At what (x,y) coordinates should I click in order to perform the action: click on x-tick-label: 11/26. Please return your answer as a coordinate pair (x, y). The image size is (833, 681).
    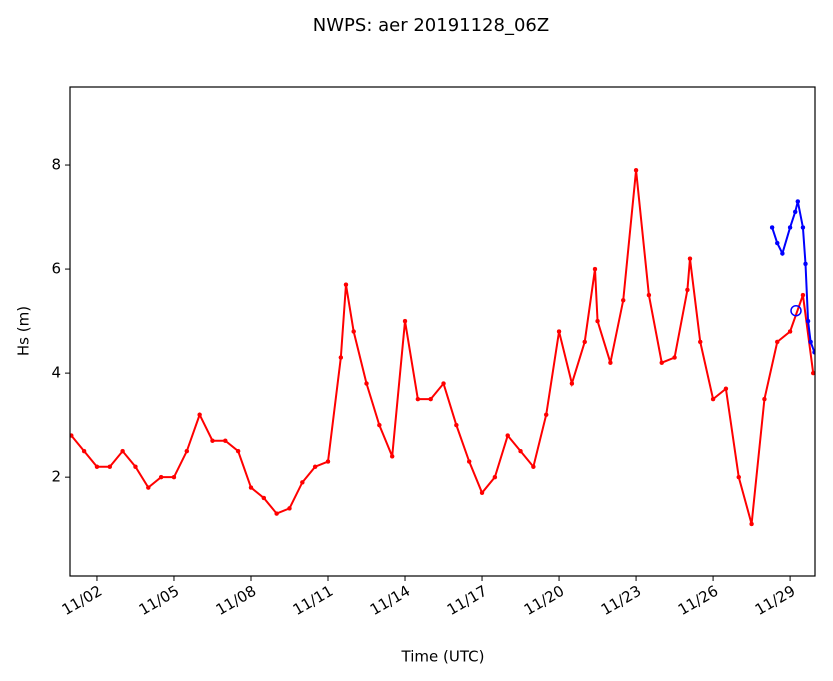
    Looking at the image, I should click on (698, 600).